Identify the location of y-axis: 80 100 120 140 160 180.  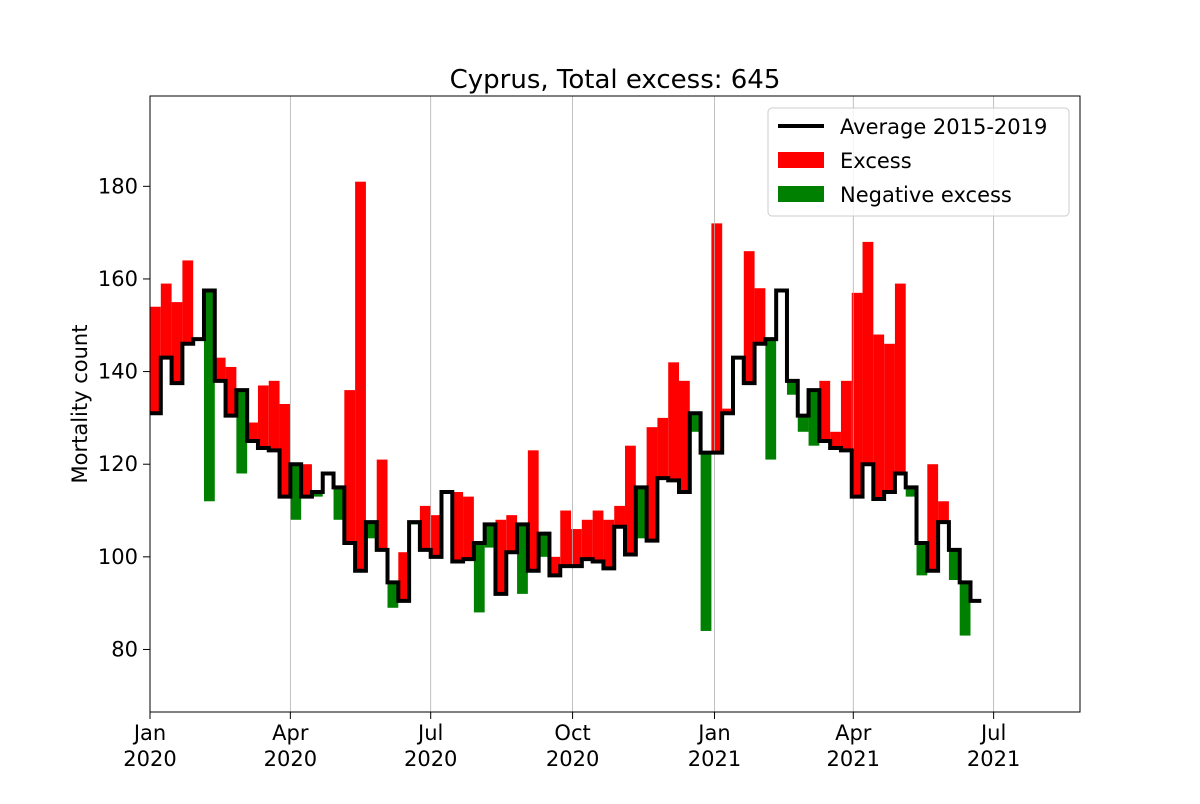
(124, 417).